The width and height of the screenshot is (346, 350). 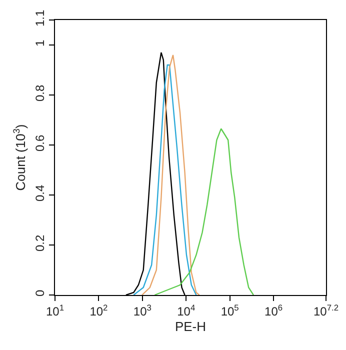 What do you see at coordinates (40, 293) in the screenshot?
I see `y-tick-label: 0` at bounding box center [40, 293].